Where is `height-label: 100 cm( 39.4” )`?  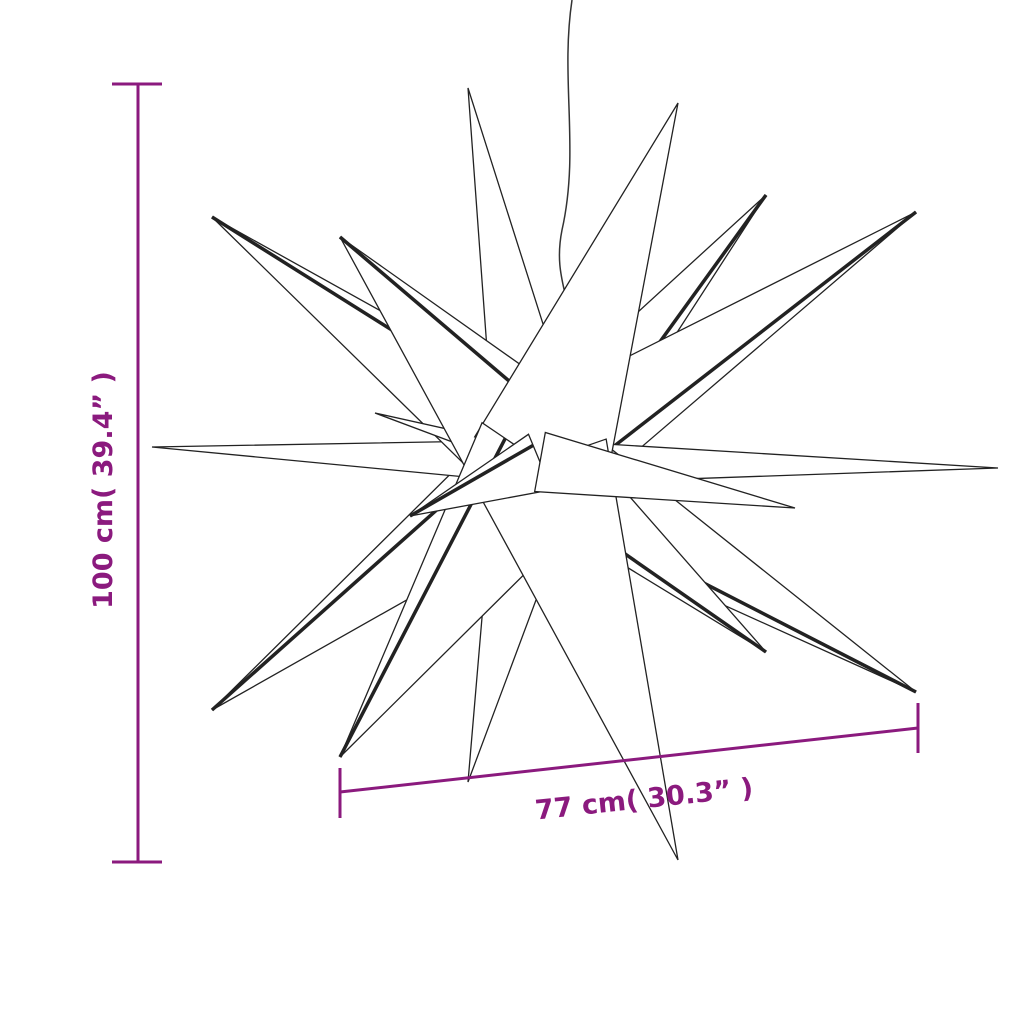
height-label: 100 cm( 39.4” ) is located at coordinates (103, 490).